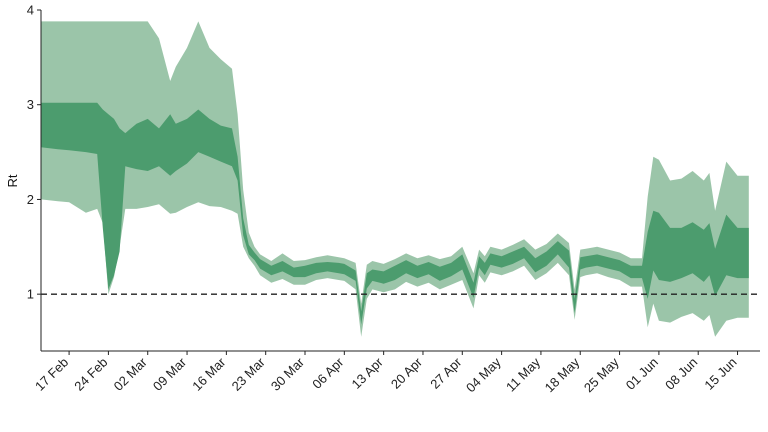  I want to click on x-tick-label: 09 Mar, so click(170, 374).